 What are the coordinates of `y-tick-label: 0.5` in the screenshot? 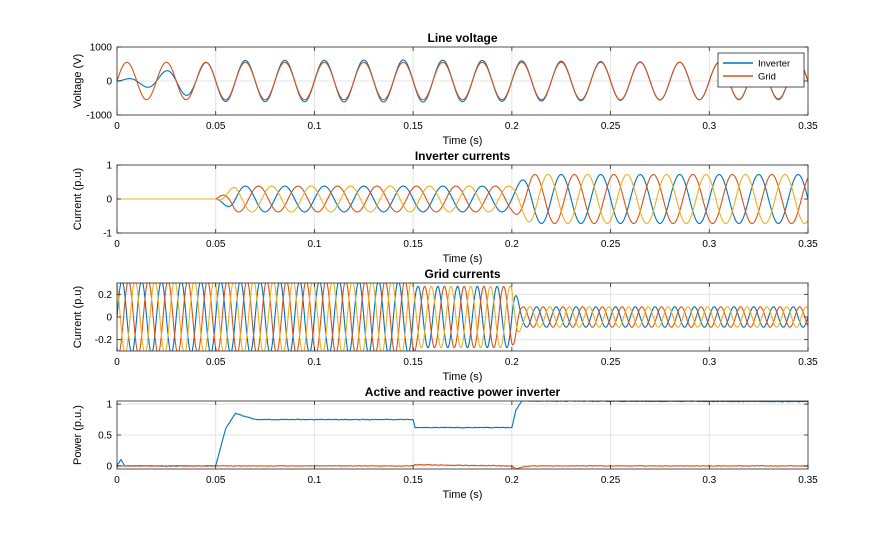 It's located at (105, 436).